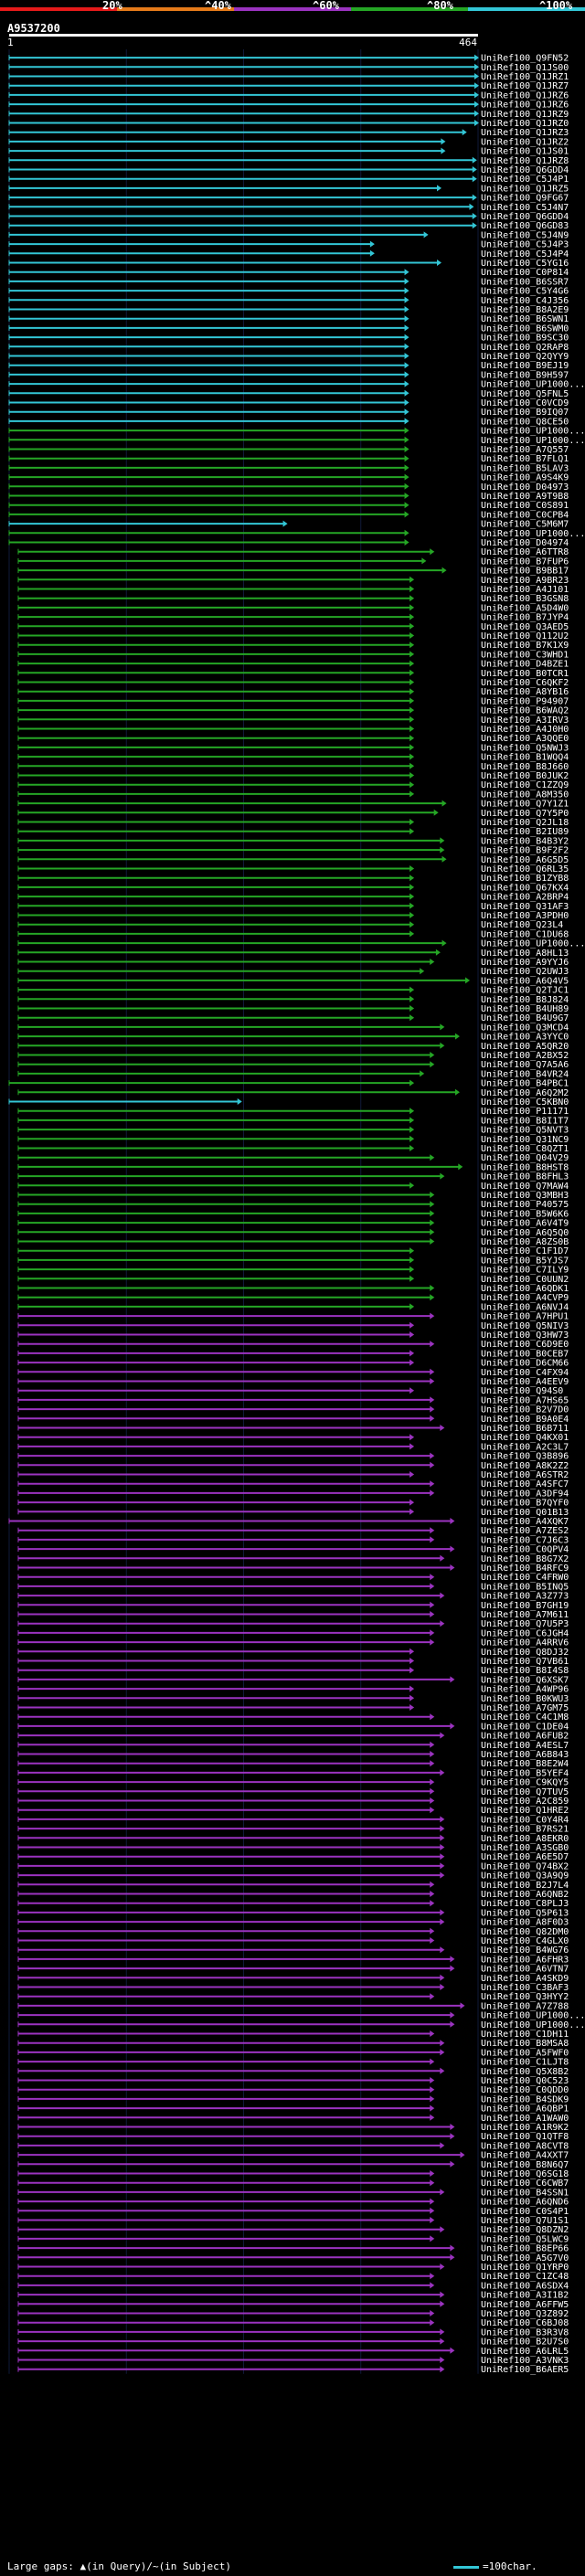 The height and width of the screenshot is (2576, 585). Describe the element at coordinates (525, 2239) in the screenshot. I see `hit-label: UniRef100_Q5LWC9` at that location.